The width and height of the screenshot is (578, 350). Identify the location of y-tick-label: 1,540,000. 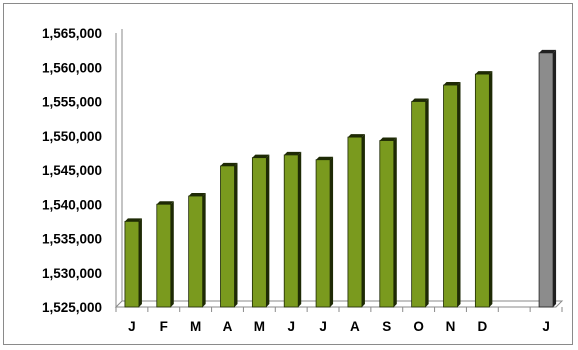
(72, 204).